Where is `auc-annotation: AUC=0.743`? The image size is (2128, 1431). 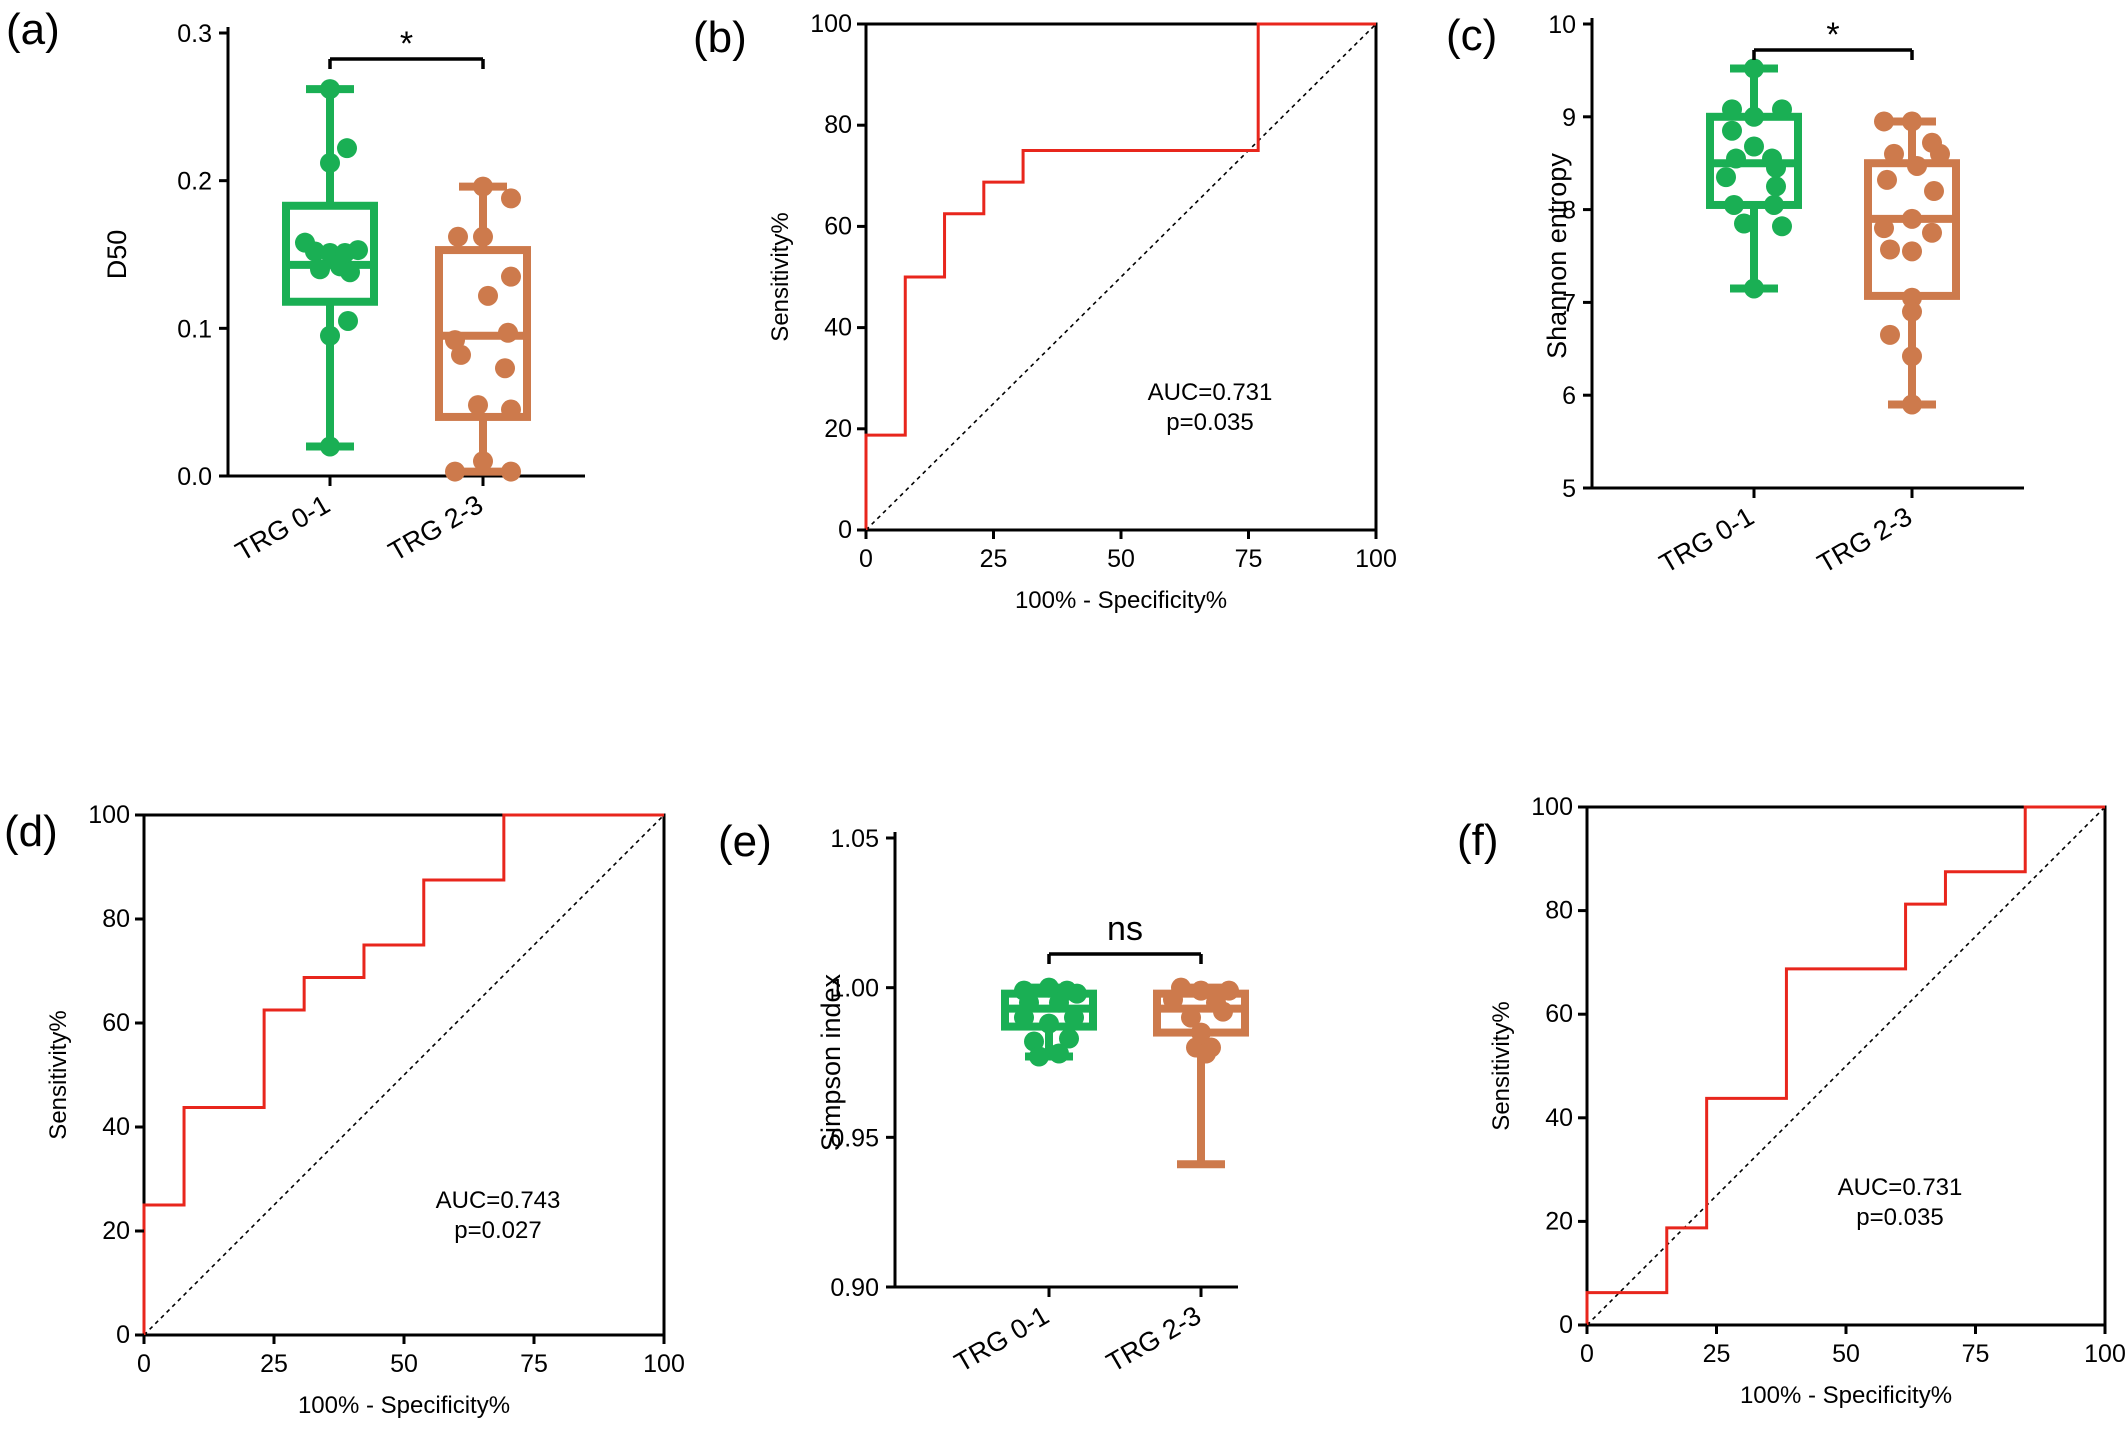 auc-annotation: AUC=0.743 is located at coordinates (498, 1200).